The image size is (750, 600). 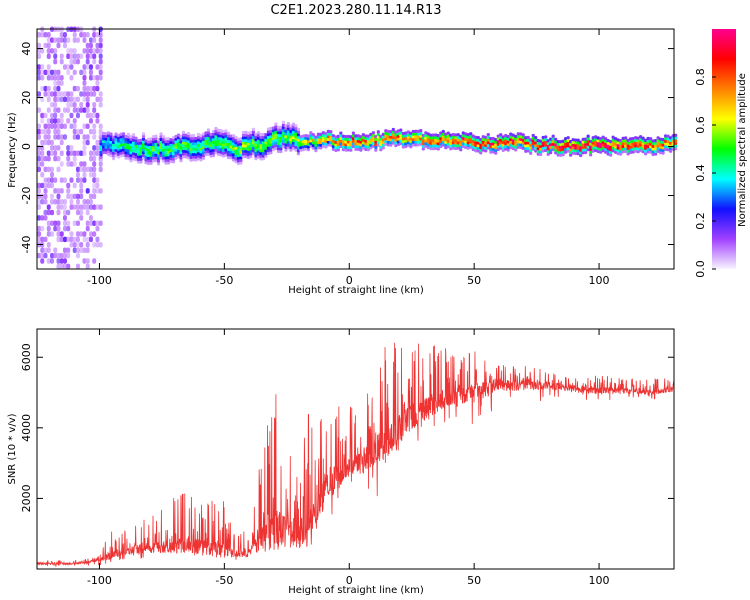 What do you see at coordinates (26, 498) in the screenshot?
I see `snr-y-tick-label: 2000` at bounding box center [26, 498].